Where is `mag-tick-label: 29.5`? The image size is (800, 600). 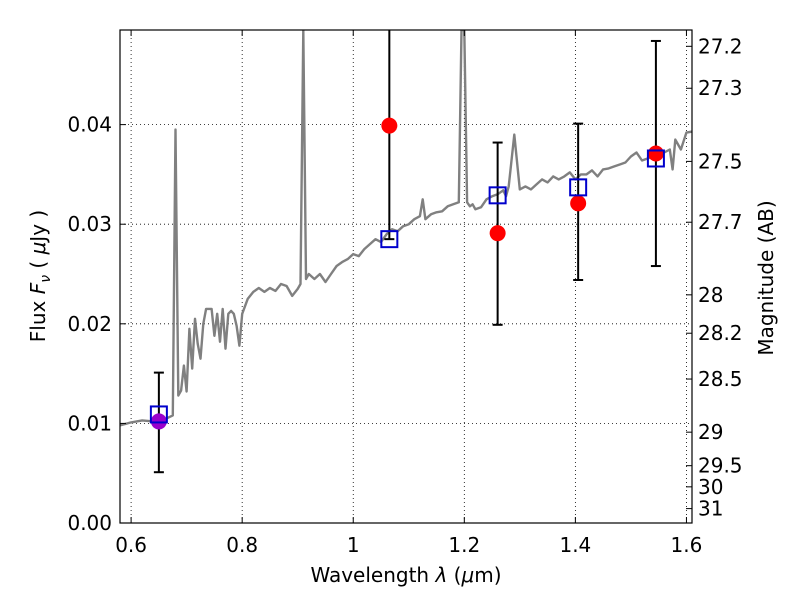
mag-tick-label: 29.5 is located at coordinates (720, 466).